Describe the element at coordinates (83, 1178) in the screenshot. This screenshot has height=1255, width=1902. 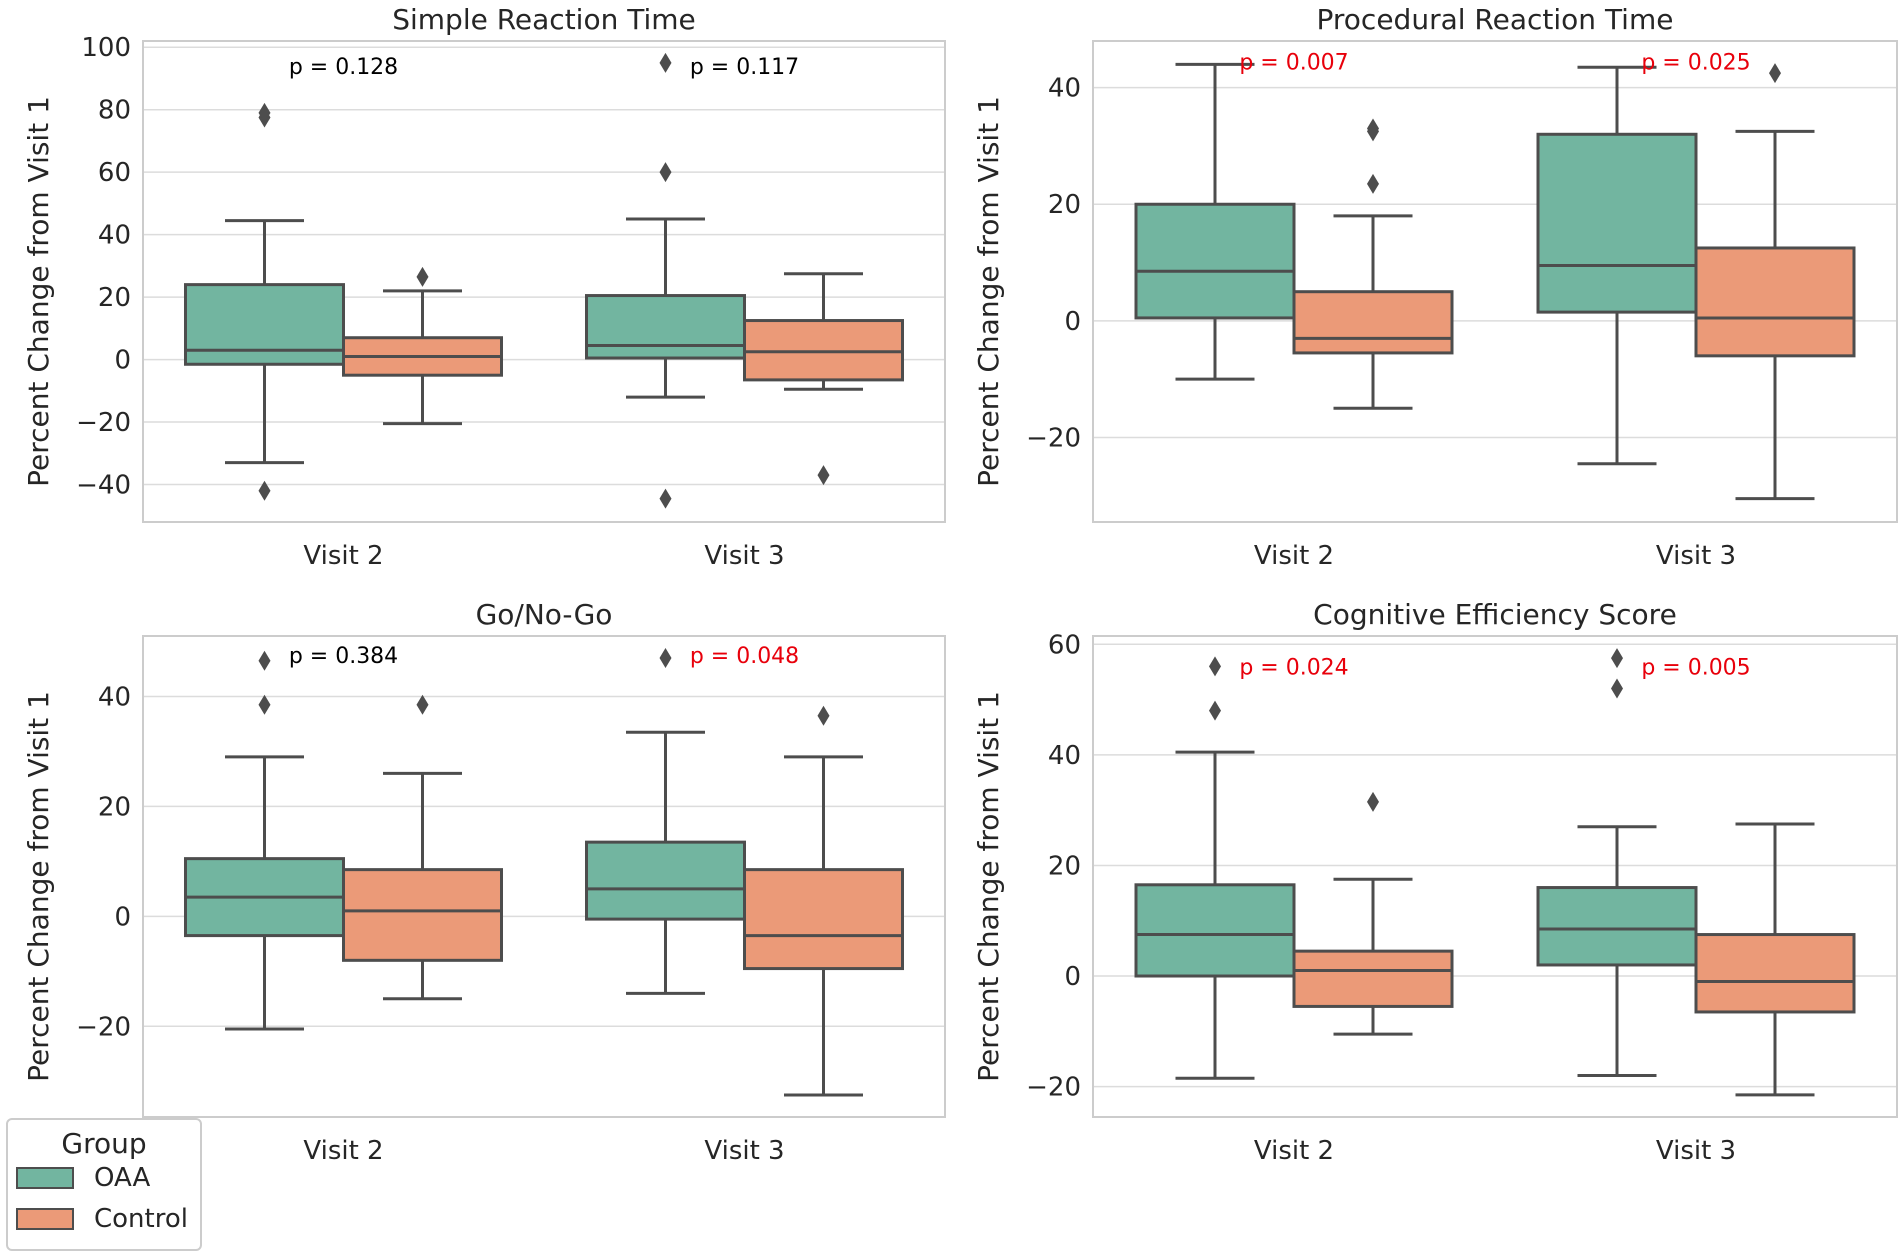
I see `legend-item-oaa: OAA` at that location.